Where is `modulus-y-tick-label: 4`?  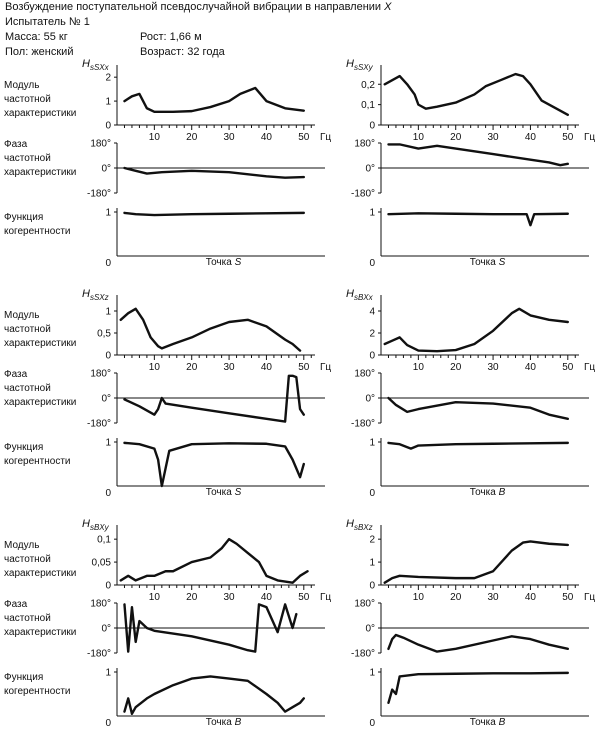 modulus-y-tick-label: 4 is located at coordinates (372, 312).